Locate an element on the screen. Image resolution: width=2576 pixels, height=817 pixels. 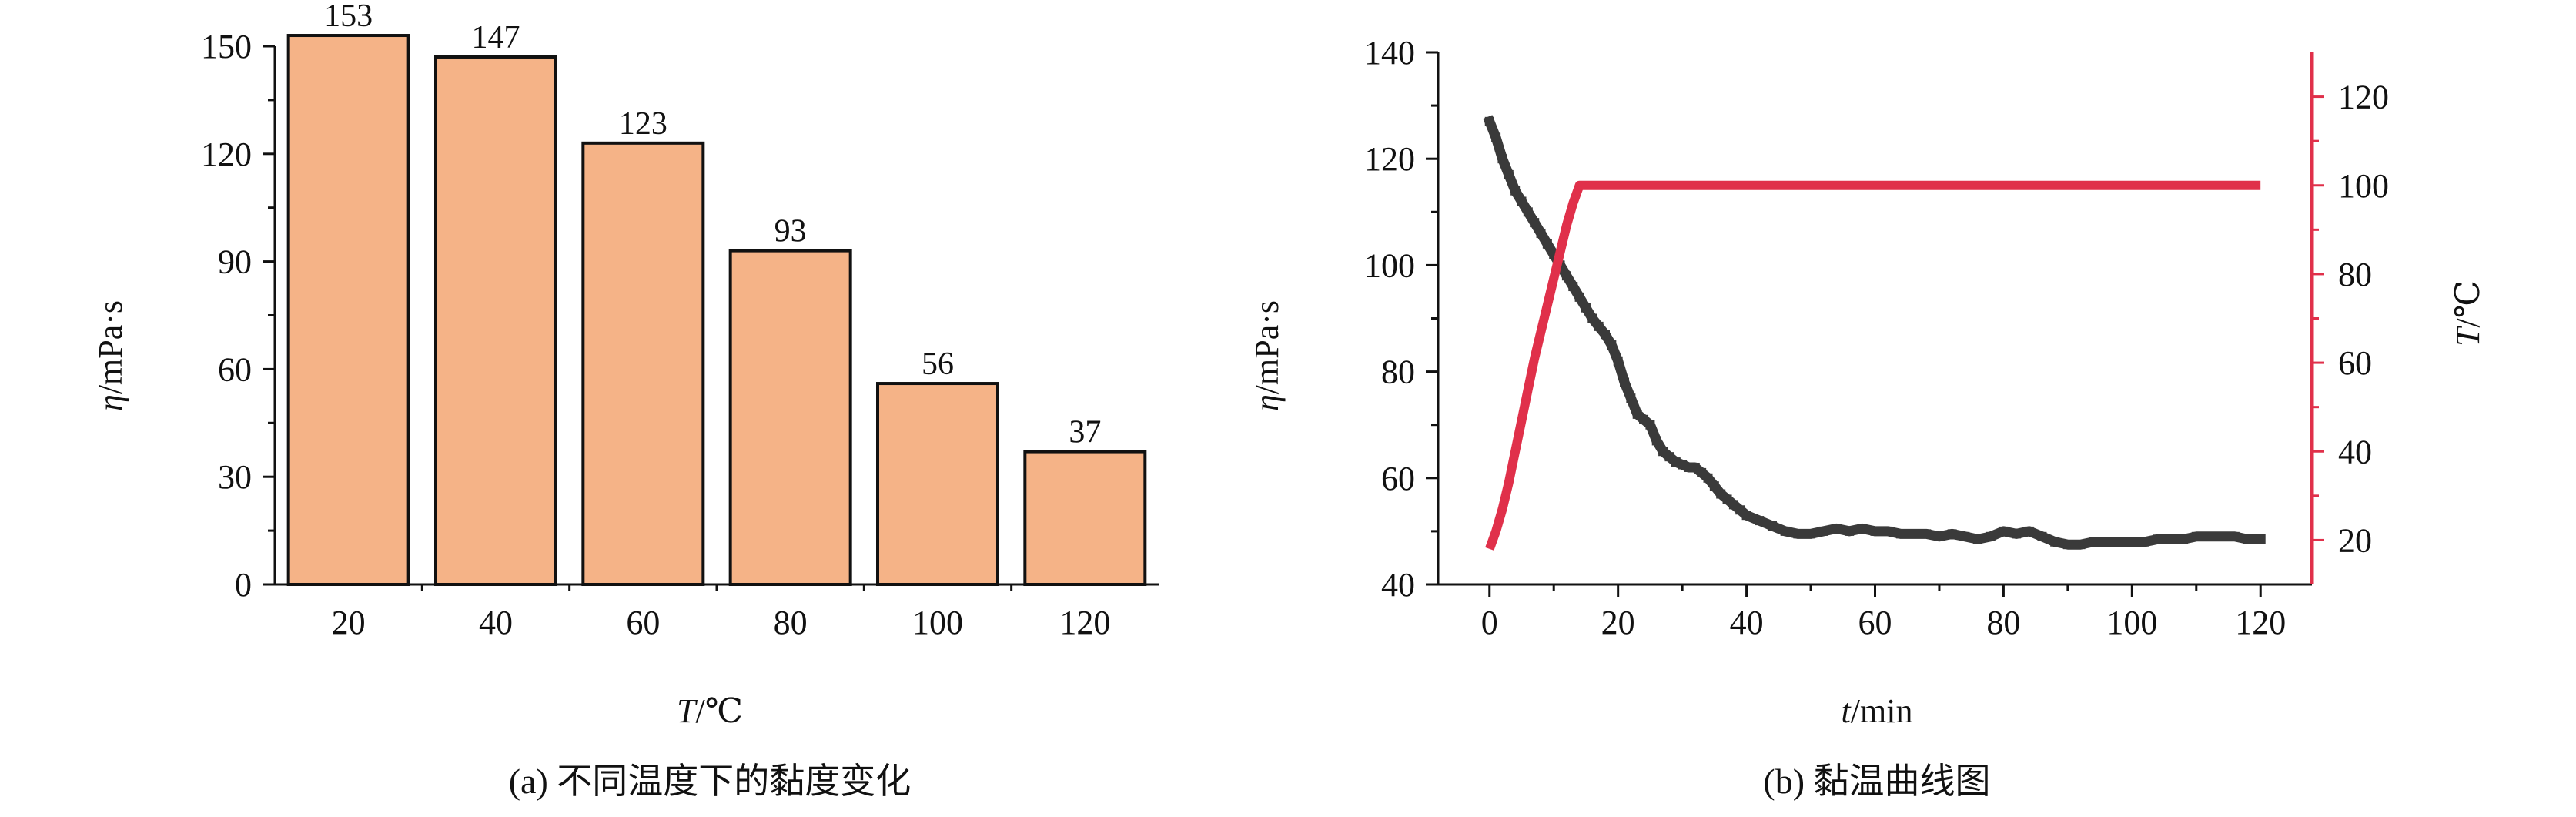
chart-a-y-tick-label: 0 is located at coordinates (244, 585).